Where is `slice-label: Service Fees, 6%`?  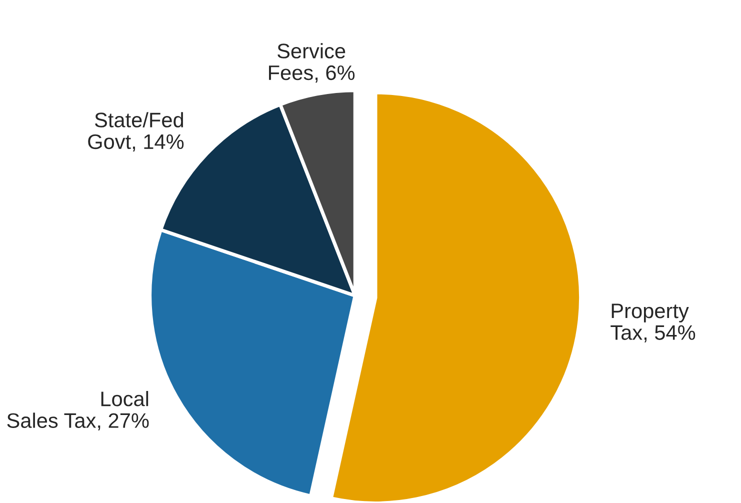 slice-label: Service Fees, 6% is located at coordinates (312, 63).